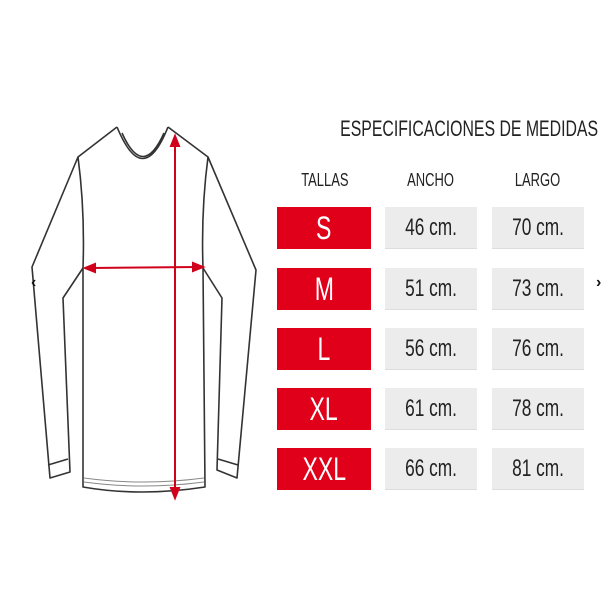 This screenshot has height=610, width=610. I want to click on carousel-prev-button: ‹, so click(33, 283).